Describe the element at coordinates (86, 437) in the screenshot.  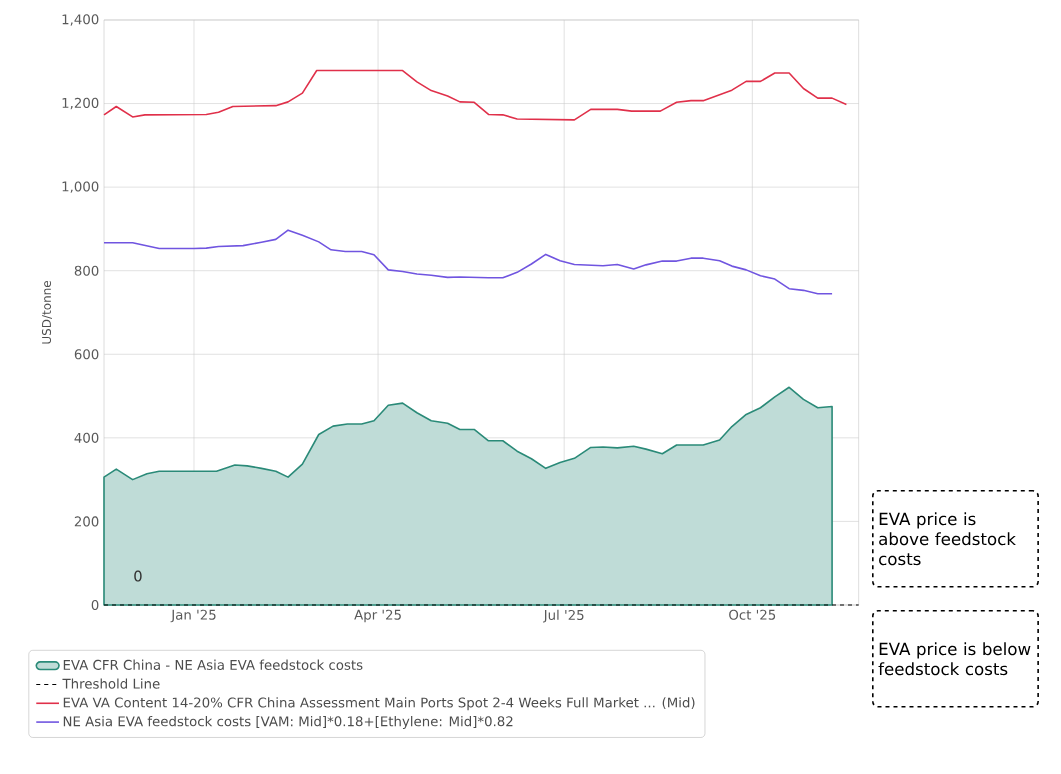
I see `y-tick-label: 400` at that location.